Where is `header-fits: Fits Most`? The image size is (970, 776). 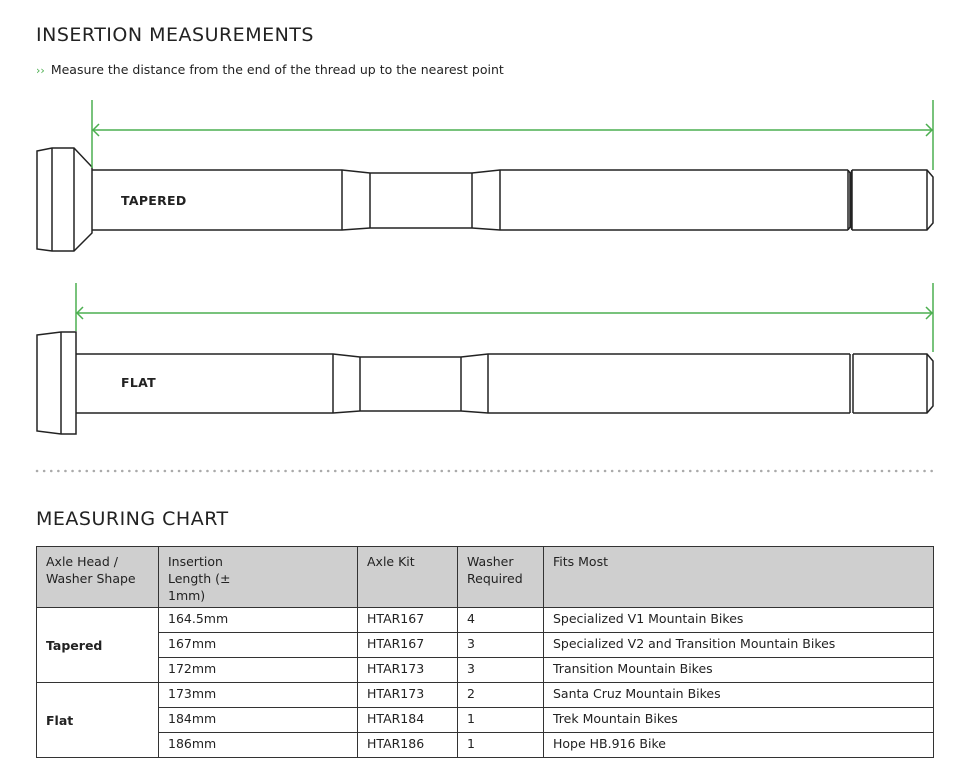 header-fits: Fits Most is located at coordinates (738, 577).